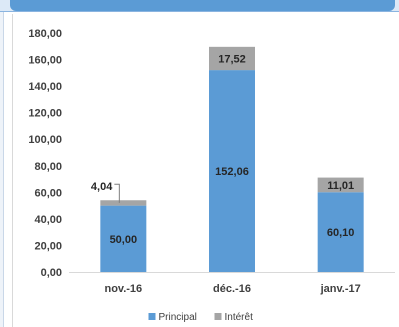 The image size is (399, 327). Describe the element at coordinates (48, 167) in the screenshot. I see `y-tick-label: 80,00` at that location.